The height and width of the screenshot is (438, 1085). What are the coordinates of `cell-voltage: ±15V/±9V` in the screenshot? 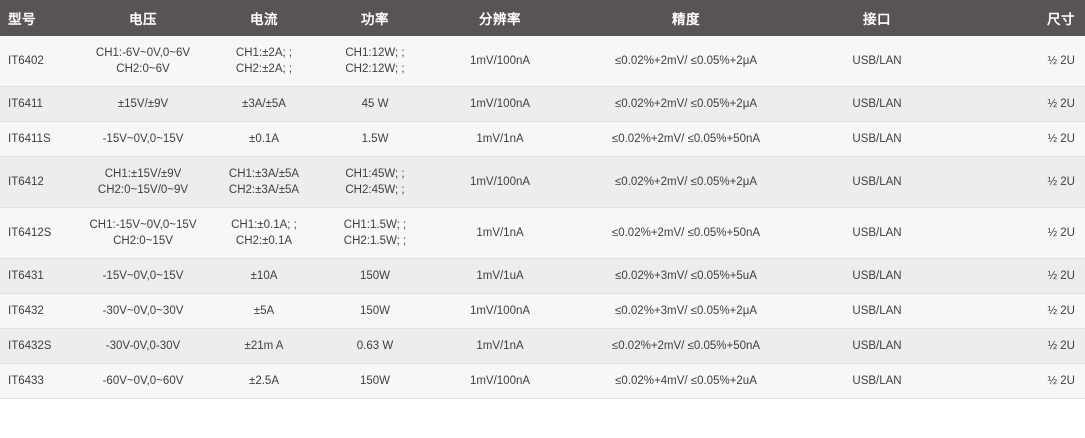 It's located at (143, 104).